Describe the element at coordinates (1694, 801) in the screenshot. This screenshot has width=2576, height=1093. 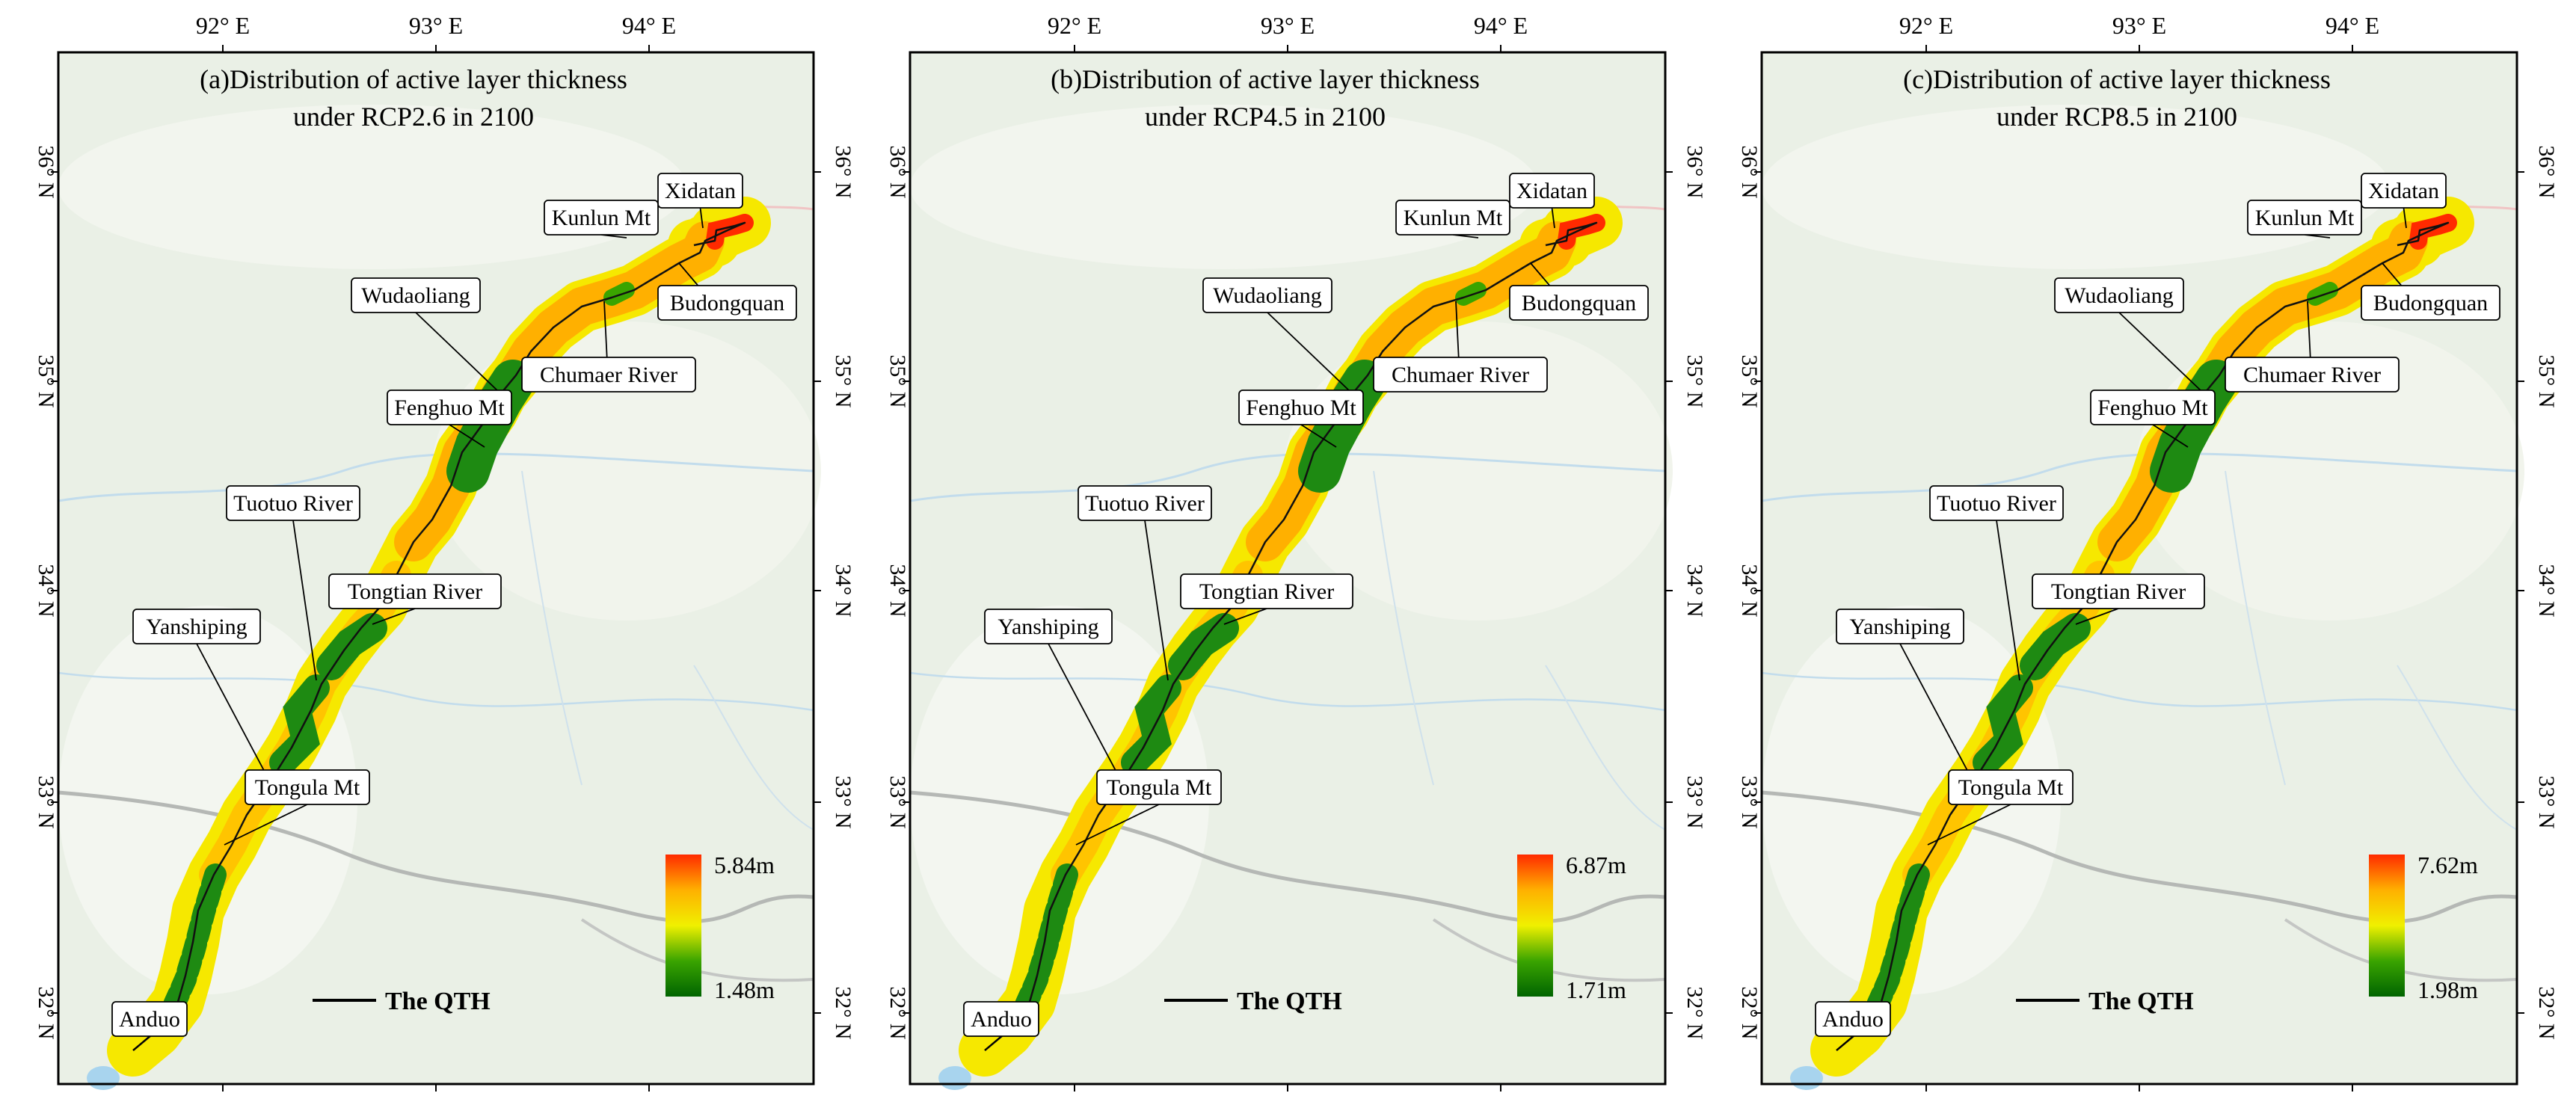
I see `lat-tick-label-right: 33° N` at that location.